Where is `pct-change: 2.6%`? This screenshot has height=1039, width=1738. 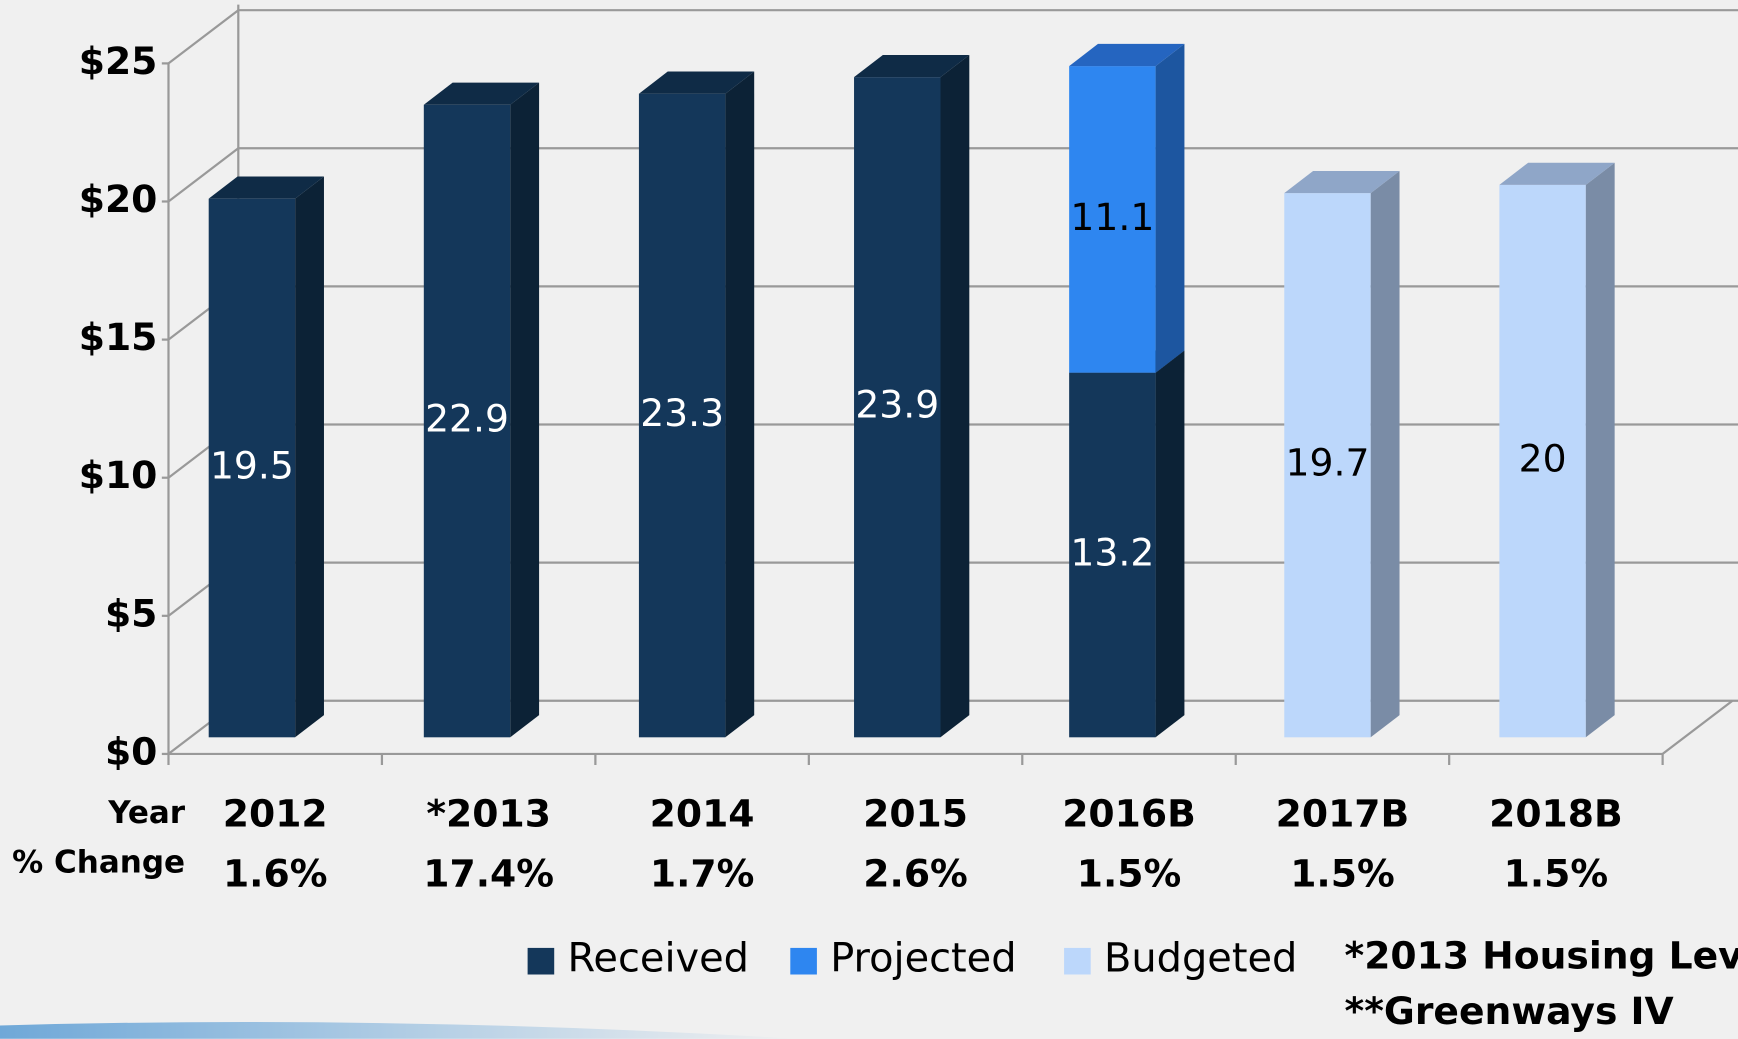 pct-change: 2.6% is located at coordinates (915, 873).